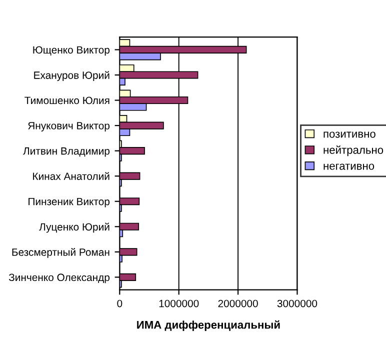 Image resolution: width=386 pixels, height=337 pixels. What do you see at coordinates (350, 135) in the screenshot?
I see `legend-label: позитивно` at bounding box center [350, 135].